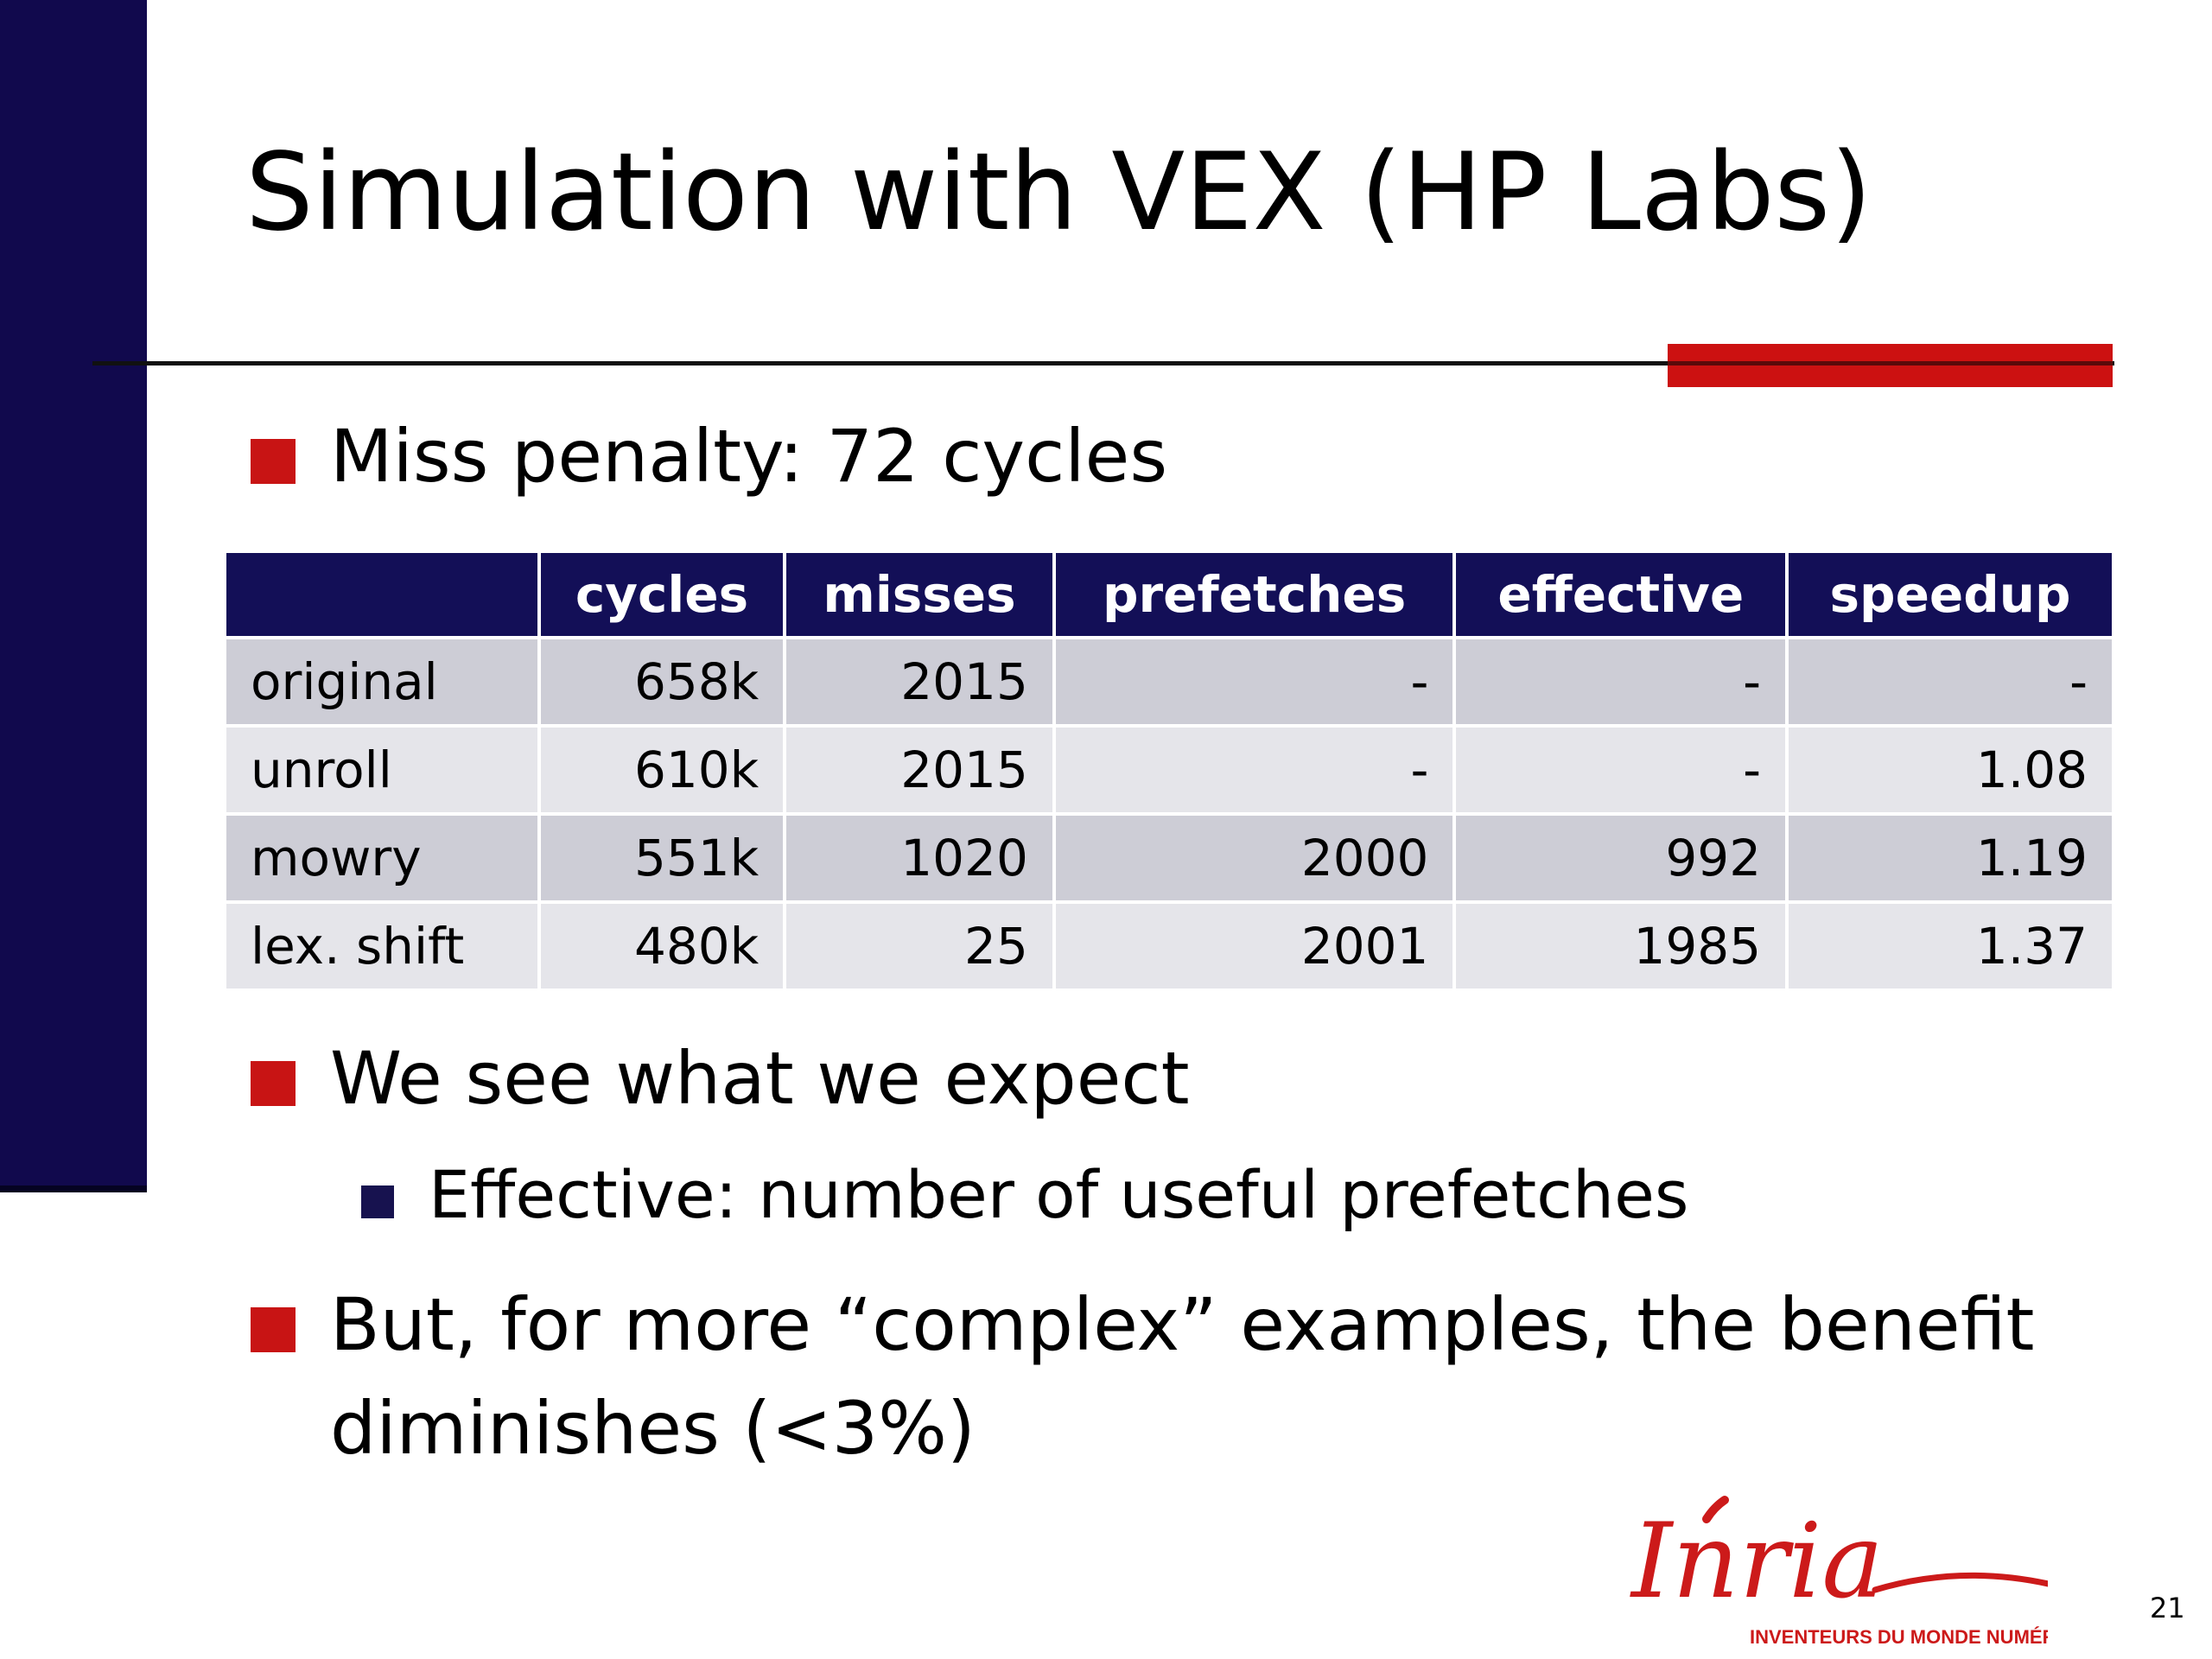 The width and height of the screenshot is (2212, 1659). I want to click on table-cell: unroll, so click(381, 770).